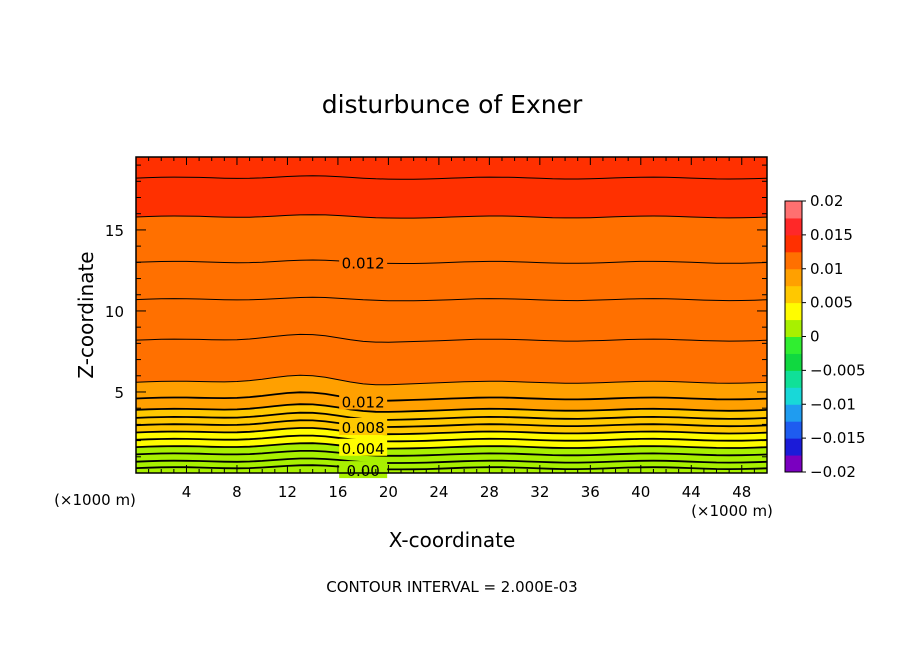 The height and width of the screenshot is (654, 904). I want to click on contour-label-2: 0.008, so click(363, 428).